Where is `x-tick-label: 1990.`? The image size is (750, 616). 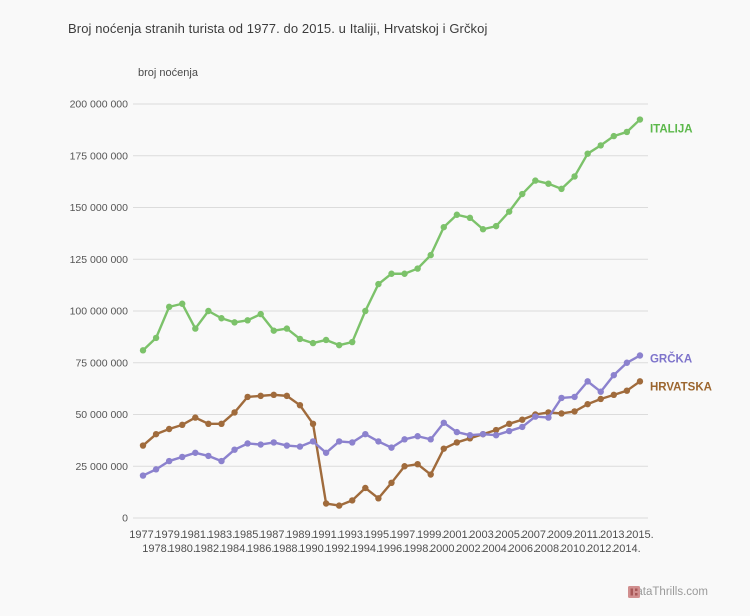 x-tick-label: 1990. is located at coordinates (313, 549).